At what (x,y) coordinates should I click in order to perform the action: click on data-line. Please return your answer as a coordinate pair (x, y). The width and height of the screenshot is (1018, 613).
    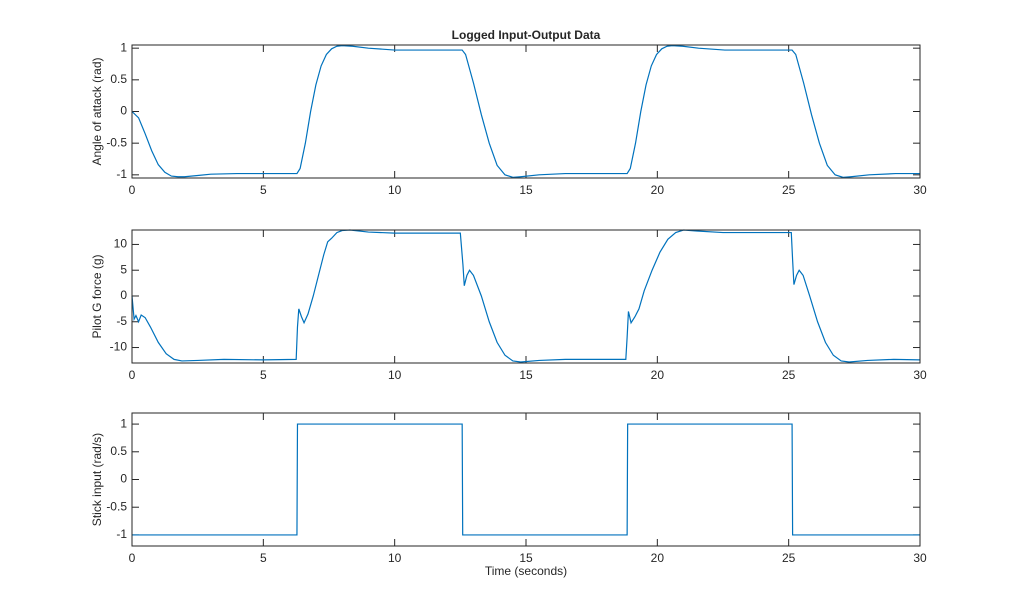
    Looking at the image, I should click on (526, 479).